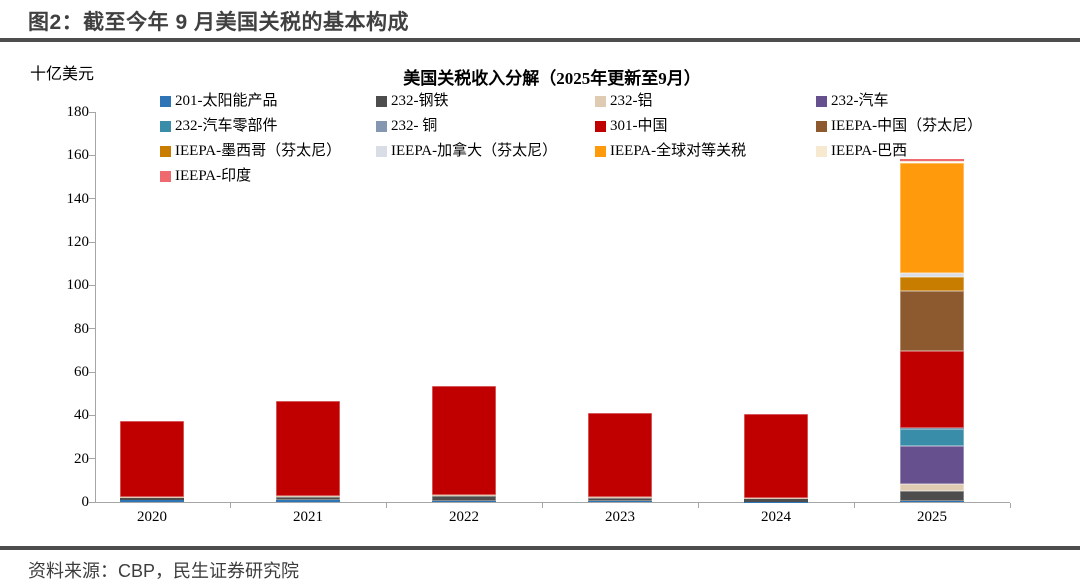 The image size is (1080, 588). What do you see at coordinates (164, 571) in the screenshot?
I see `source-text: 资料来源：CBP，民生证券研究院` at bounding box center [164, 571].